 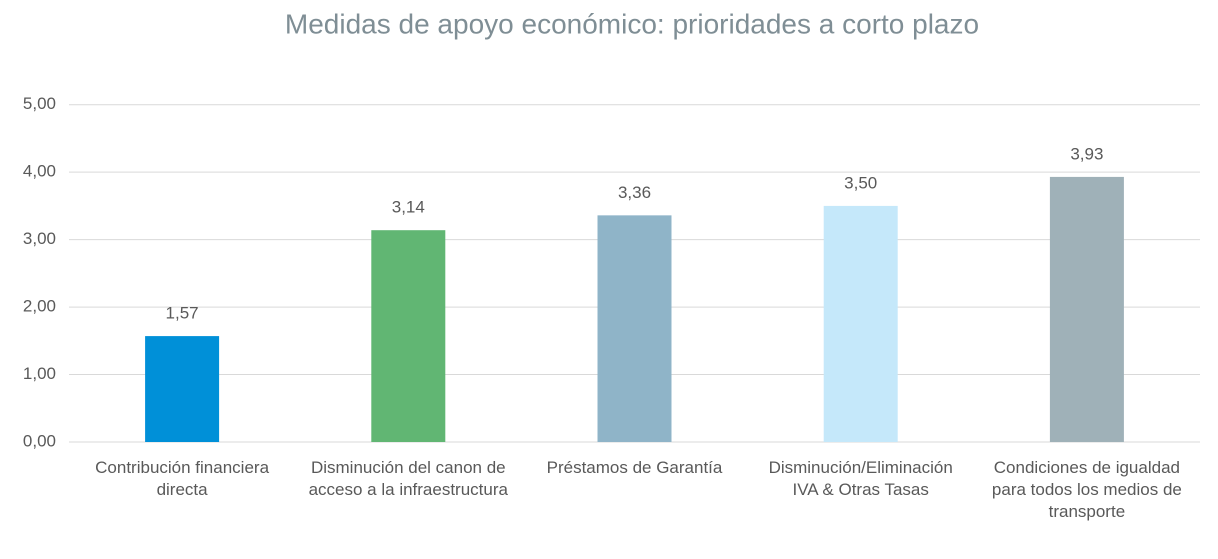 I want to click on data-label: 3,93, so click(x=1086, y=153).